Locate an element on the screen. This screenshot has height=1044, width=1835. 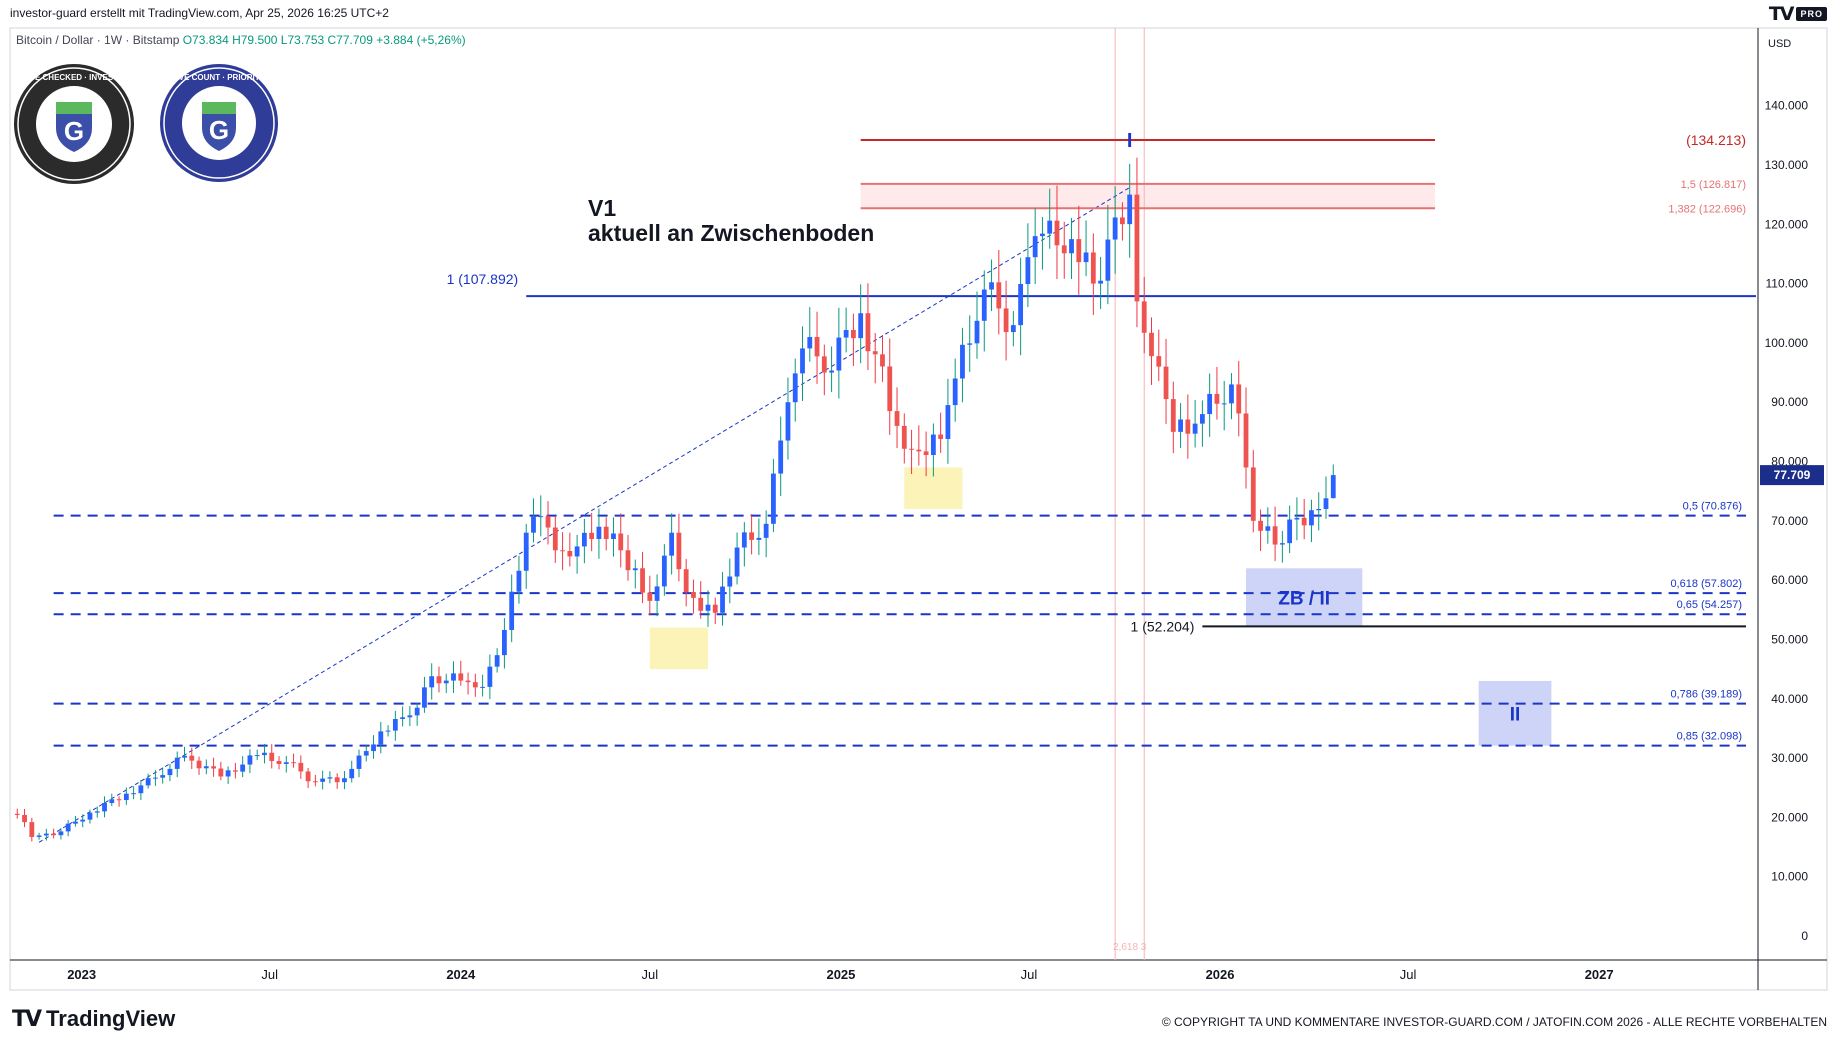
level-label-6: 0,65 (54.257) is located at coordinates (1709, 605).